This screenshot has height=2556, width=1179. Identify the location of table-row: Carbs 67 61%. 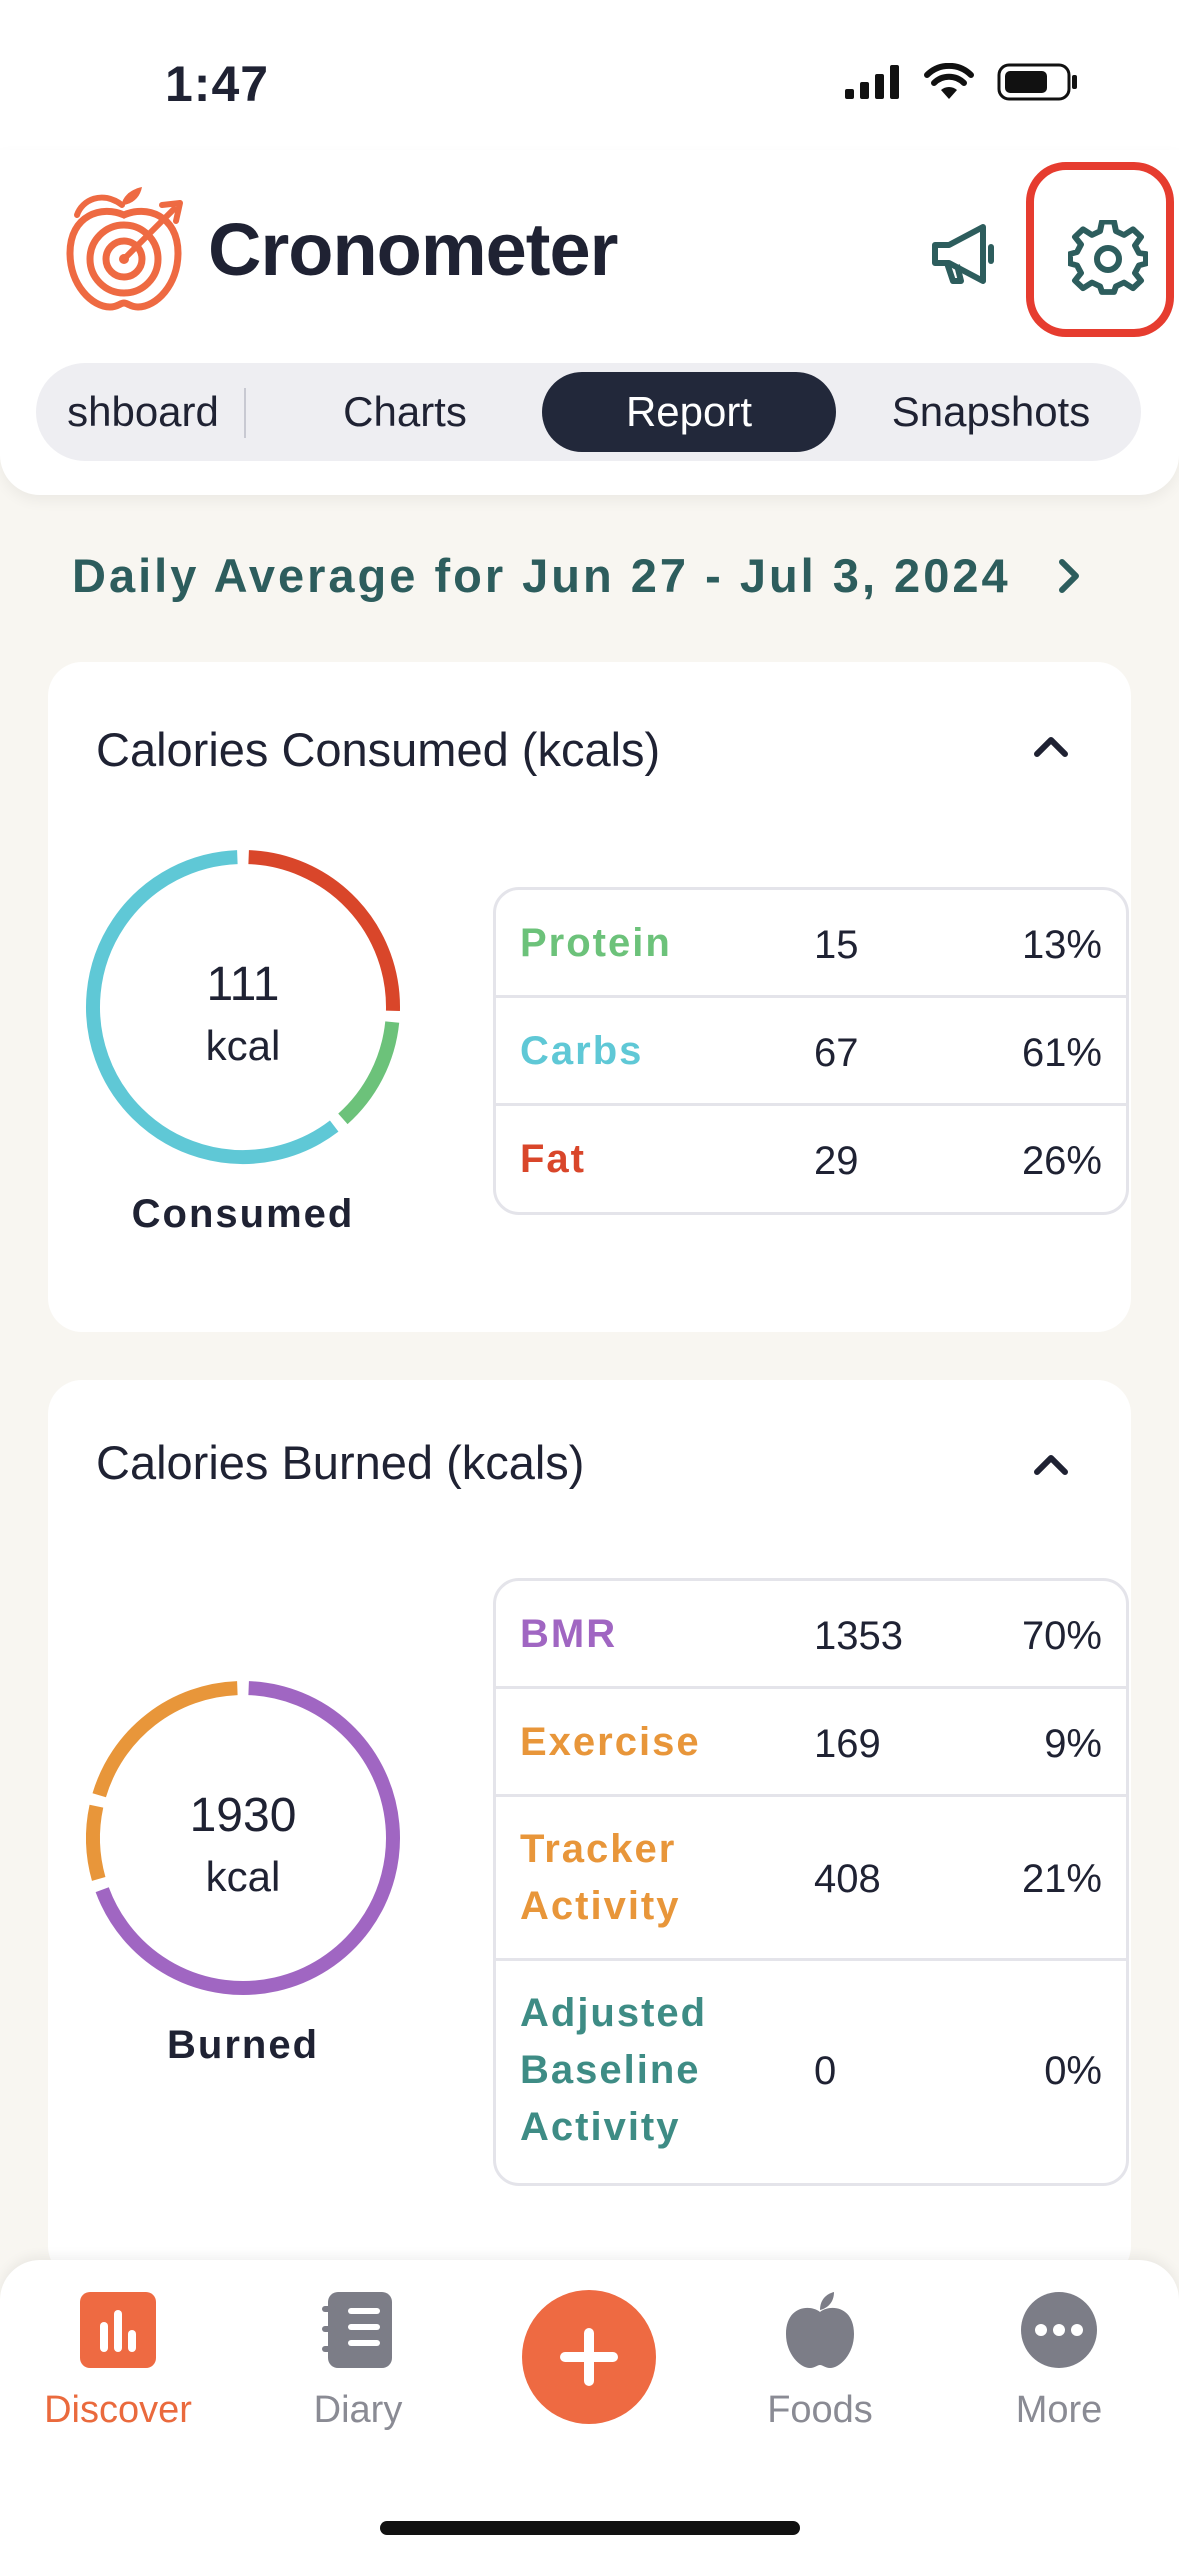
(811, 1052).